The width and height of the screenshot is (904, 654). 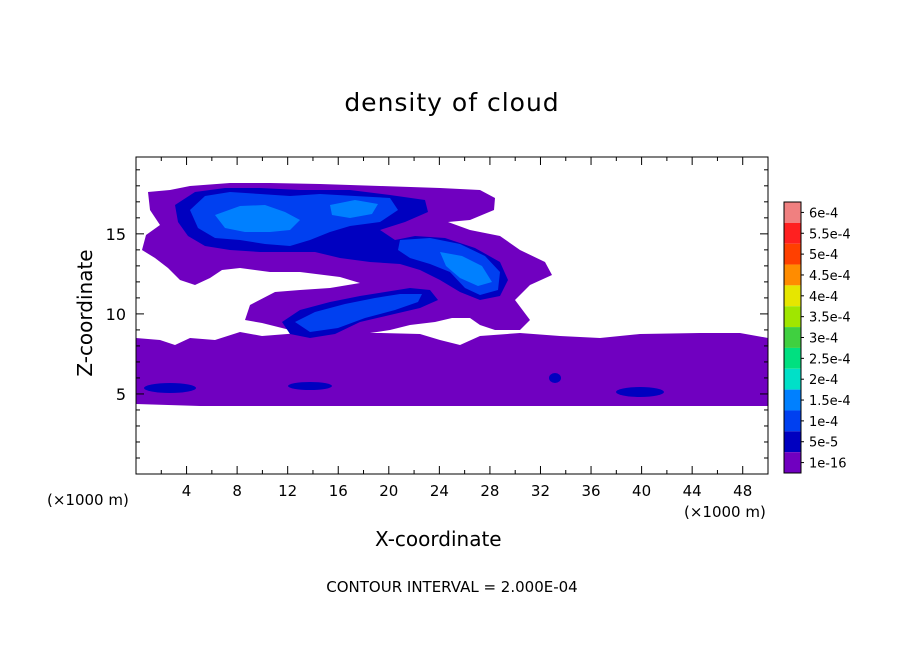 I want to click on y-axis-label: Z-coordinate, so click(x=85, y=313).